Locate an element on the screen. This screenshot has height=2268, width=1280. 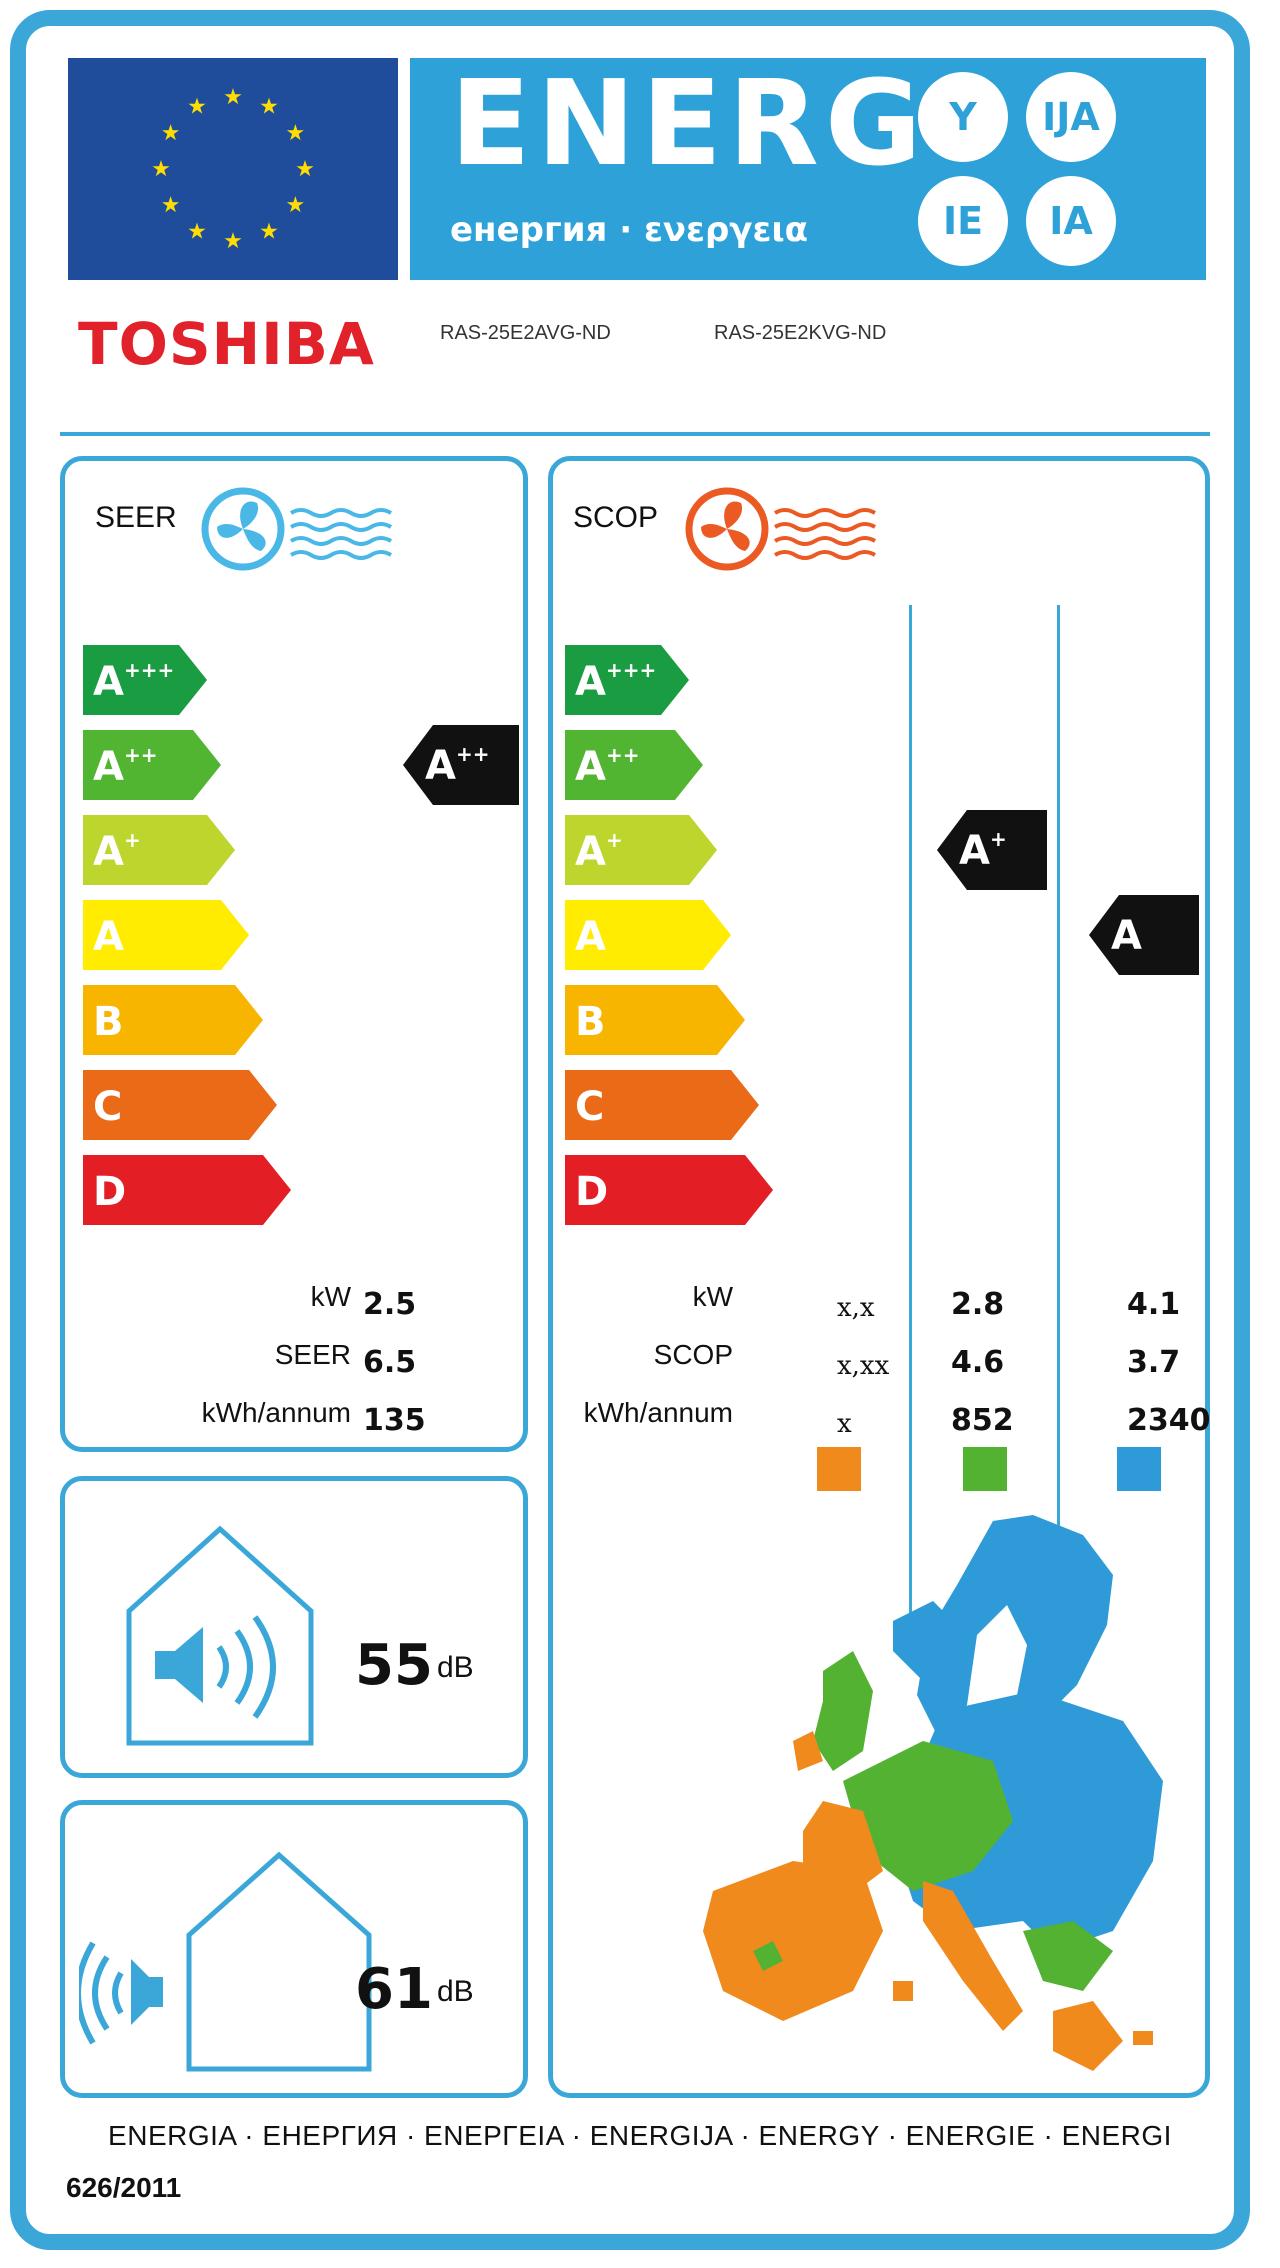
cooling-label: SEER is located at coordinates (136, 517).